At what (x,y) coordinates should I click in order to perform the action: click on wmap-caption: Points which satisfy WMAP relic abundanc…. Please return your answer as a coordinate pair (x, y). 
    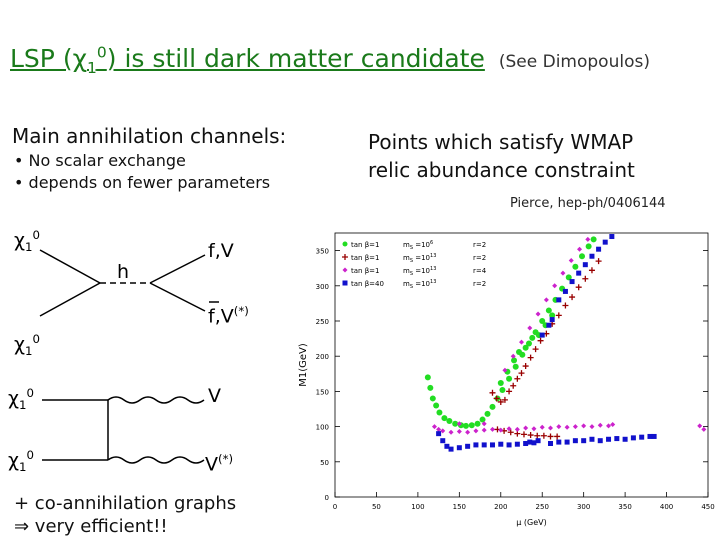
    Looking at the image, I should click on (501, 156).